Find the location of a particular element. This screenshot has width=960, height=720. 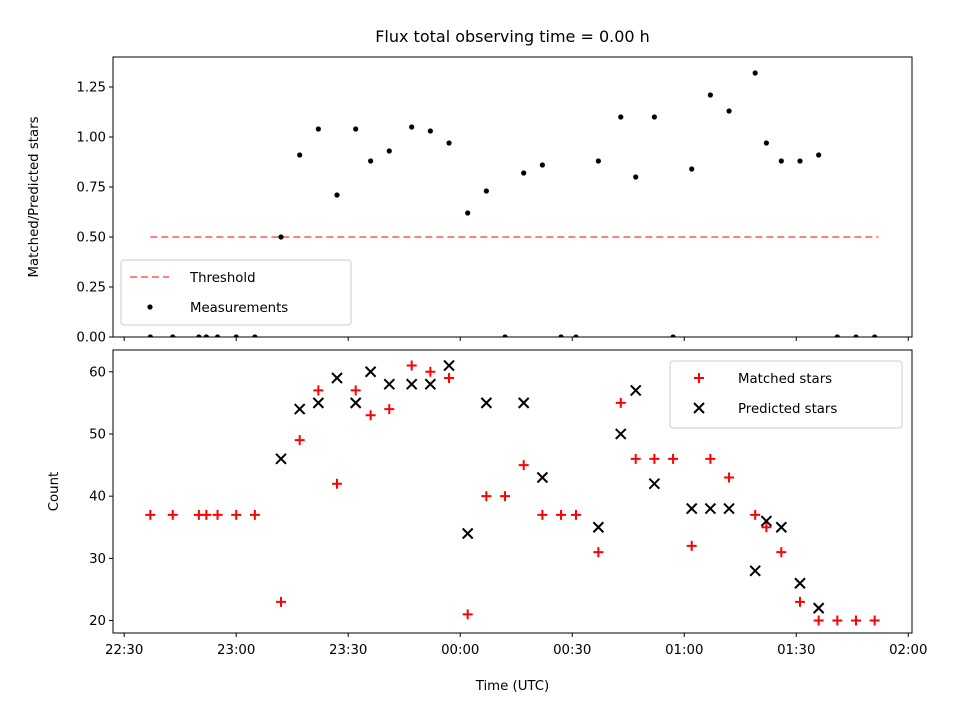

y-tick-label: 50 is located at coordinates (97, 434).